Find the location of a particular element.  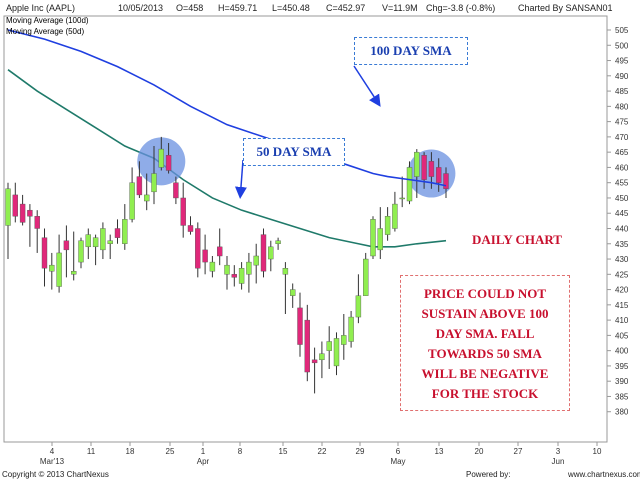

y-tick-label: 415 is located at coordinates (622, 305).